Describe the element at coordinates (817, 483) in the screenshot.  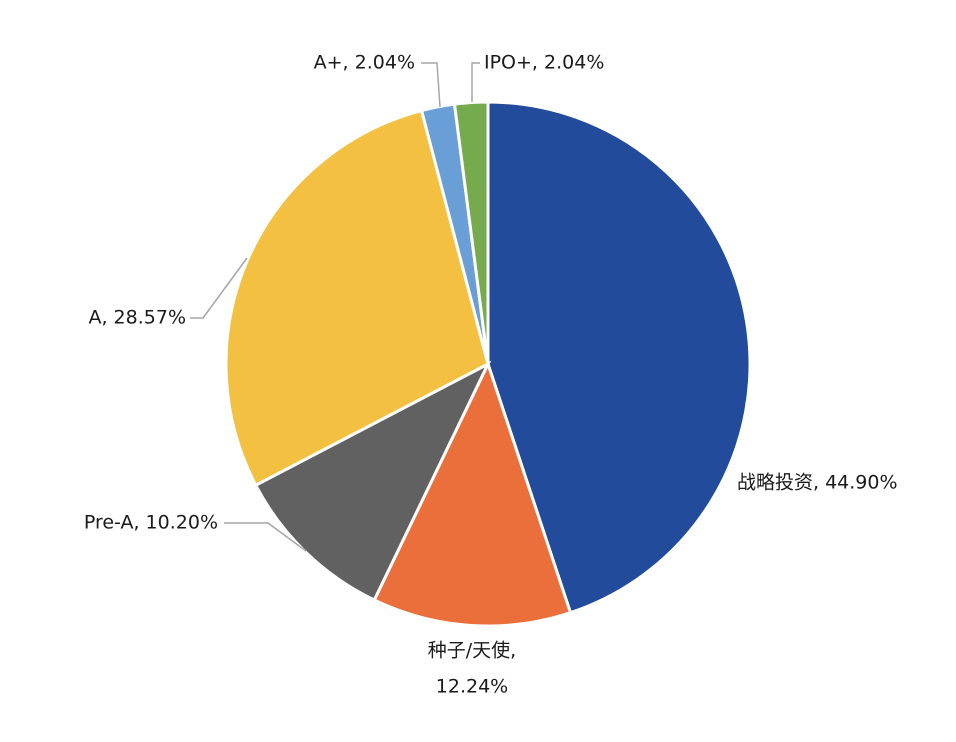
I see `slice-label-0: 战略投资, 44.90%` at that location.